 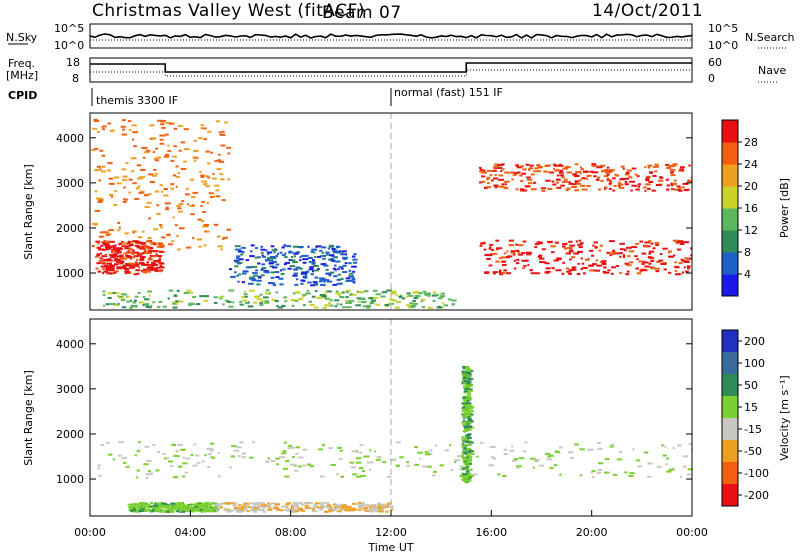 I want to click on xtick-label: 08:00, so click(x=291, y=532).